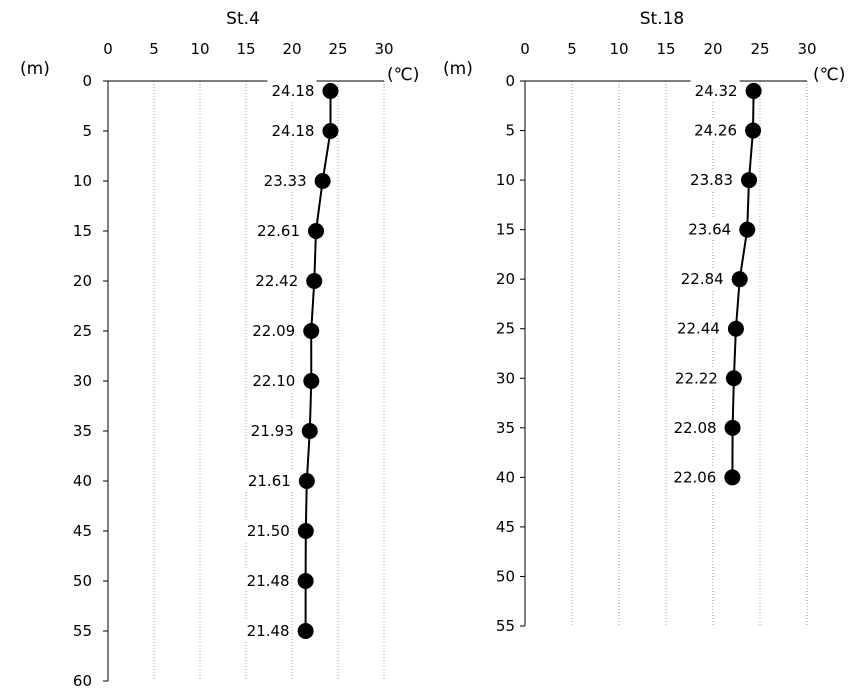 The height and width of the screenshot is (688, 861). Describe the element at coordinates (505, 428) in the screenshot. I see `st18-y-tick-label-35: 35` at that location.